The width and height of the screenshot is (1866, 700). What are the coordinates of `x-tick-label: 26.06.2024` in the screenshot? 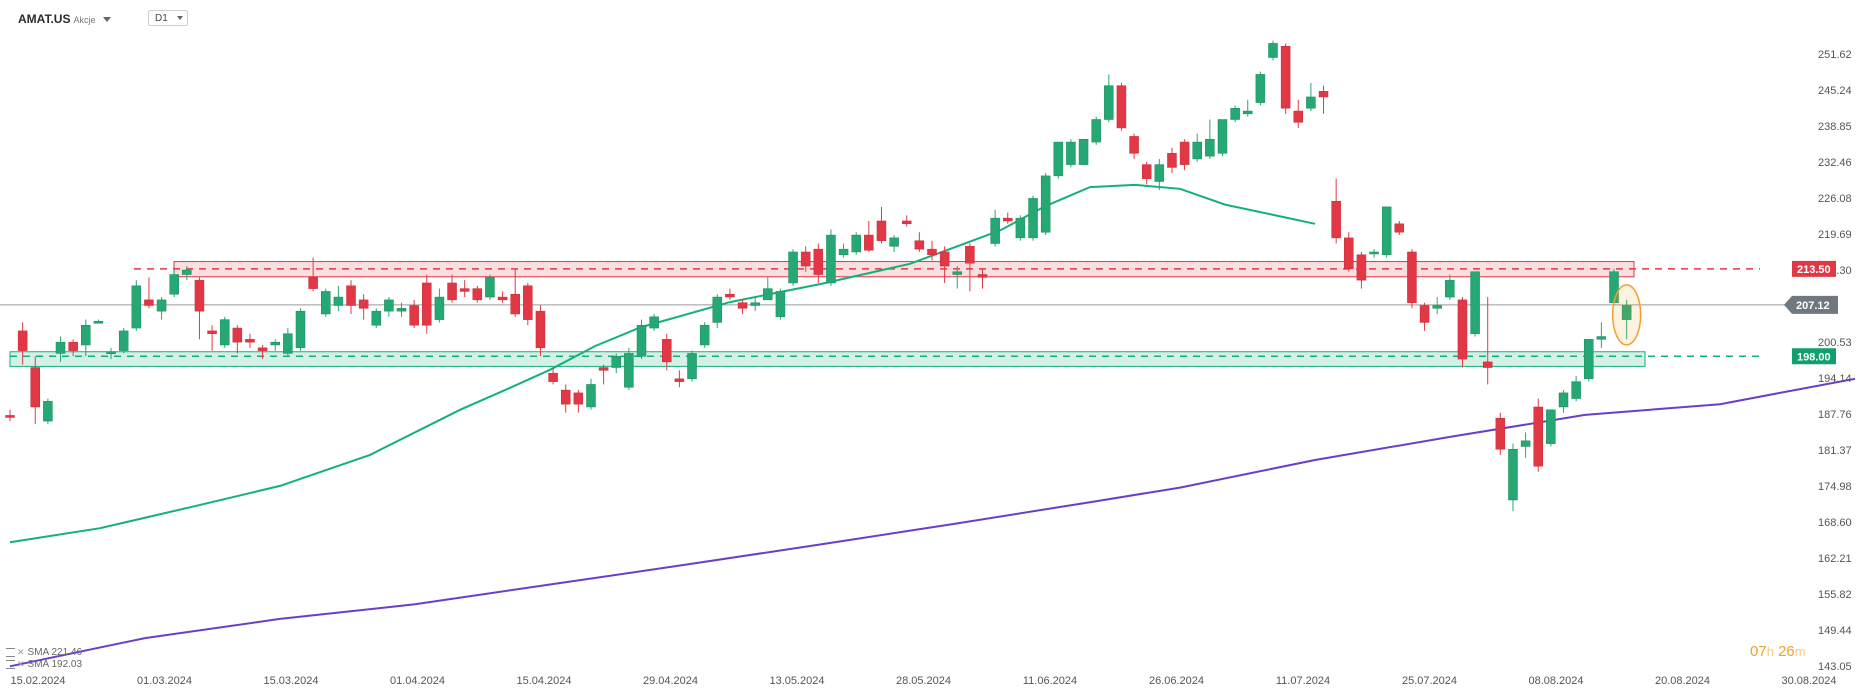 It's located at (1176, 681).